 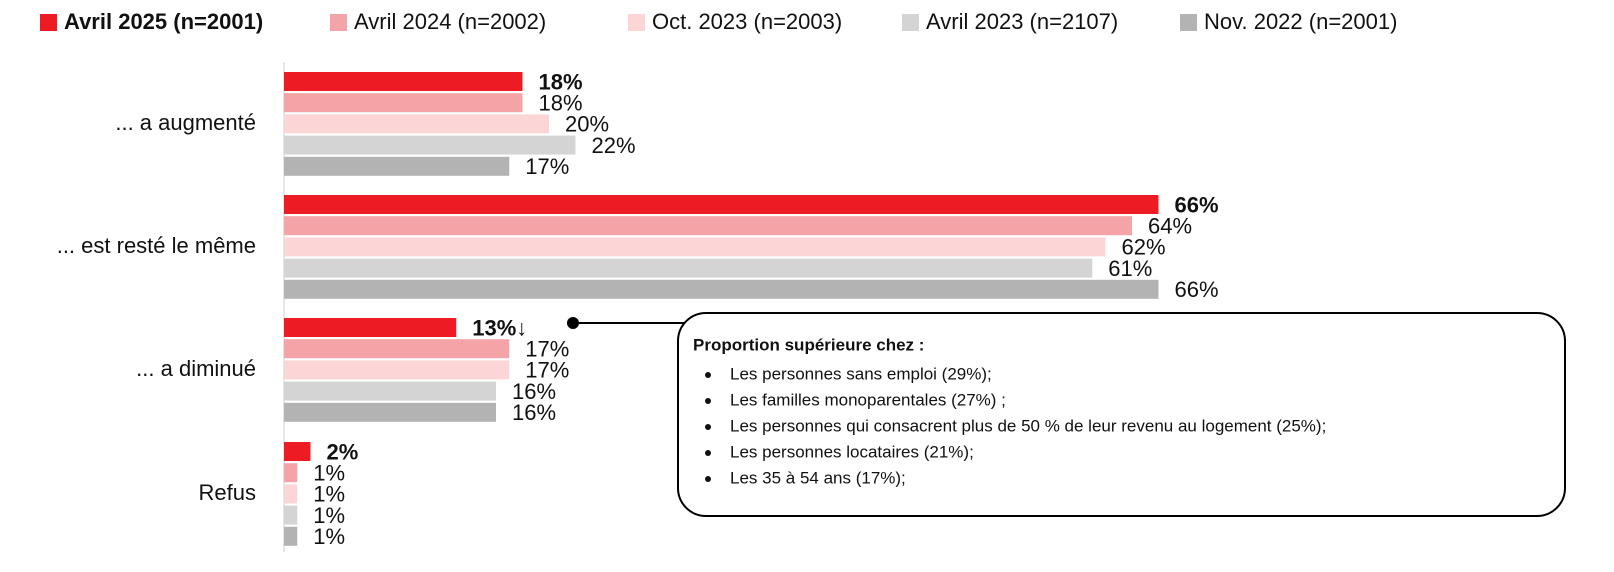 What do you see at coordinates (185, 122) in the screenshot?
I see `category-label: ... a augmenté` at bounding box center [185, 122].